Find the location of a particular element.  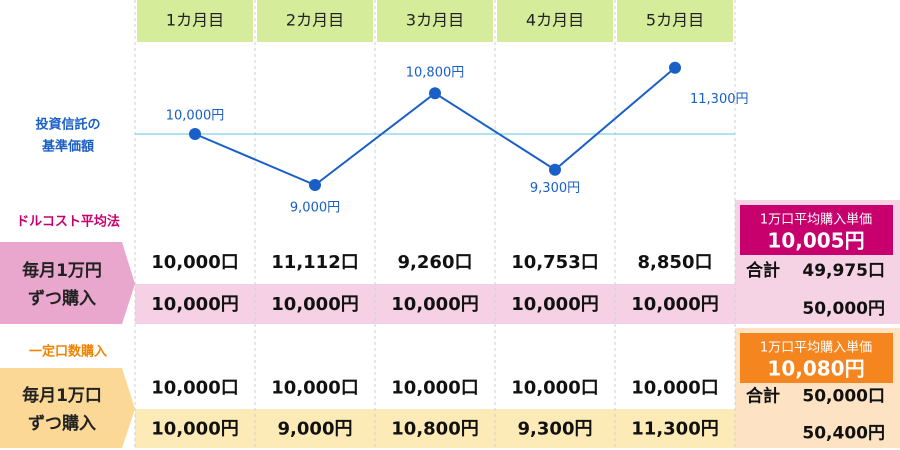

data-label: 10,000円 is located at coordinates (195, 116).